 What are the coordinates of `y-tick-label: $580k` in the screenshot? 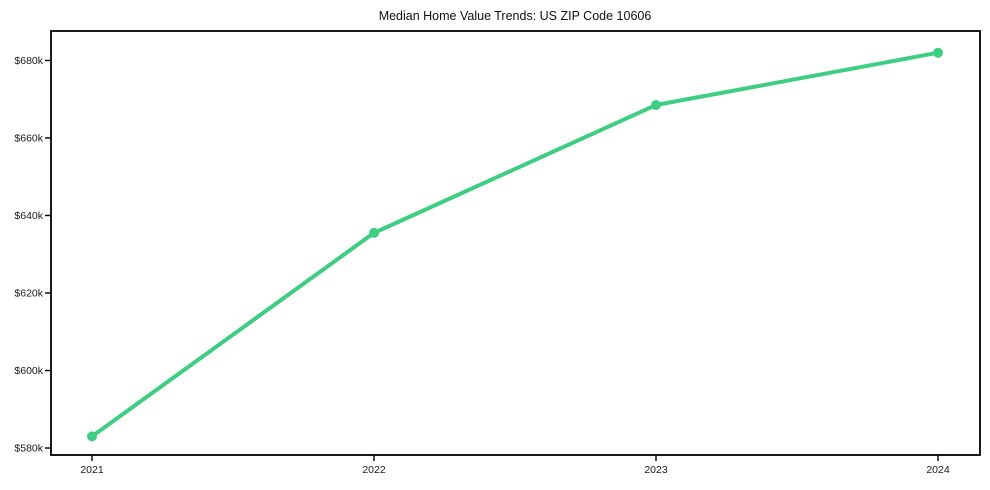 It's located at (28, 449).